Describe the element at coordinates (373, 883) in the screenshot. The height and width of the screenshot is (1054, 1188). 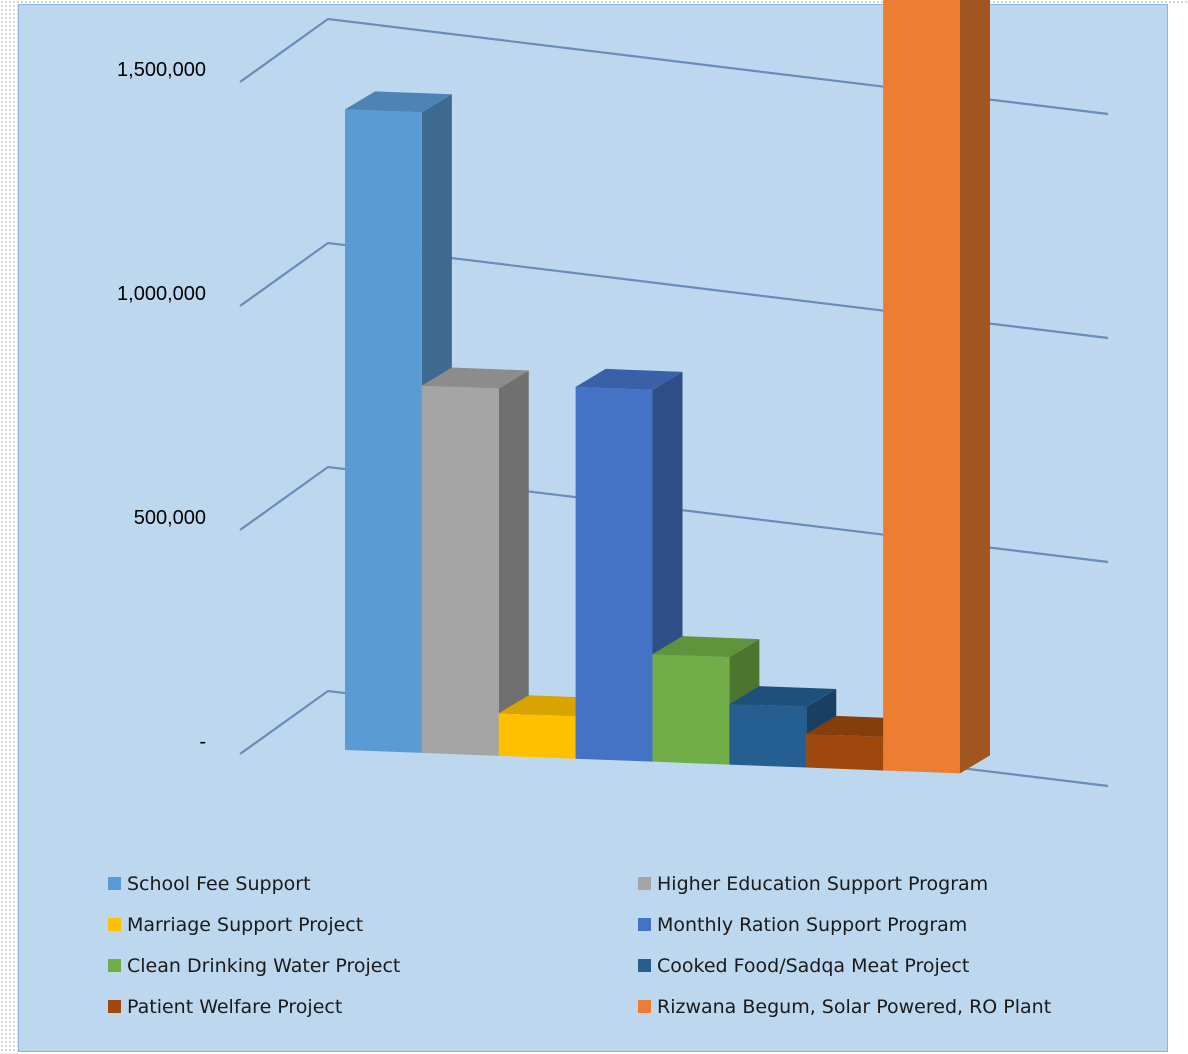
I see `legend-item: School Fee Support` at that location.